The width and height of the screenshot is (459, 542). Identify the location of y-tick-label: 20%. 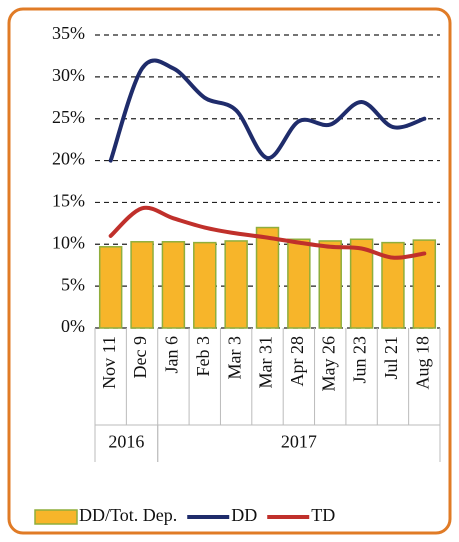
(68, 159).